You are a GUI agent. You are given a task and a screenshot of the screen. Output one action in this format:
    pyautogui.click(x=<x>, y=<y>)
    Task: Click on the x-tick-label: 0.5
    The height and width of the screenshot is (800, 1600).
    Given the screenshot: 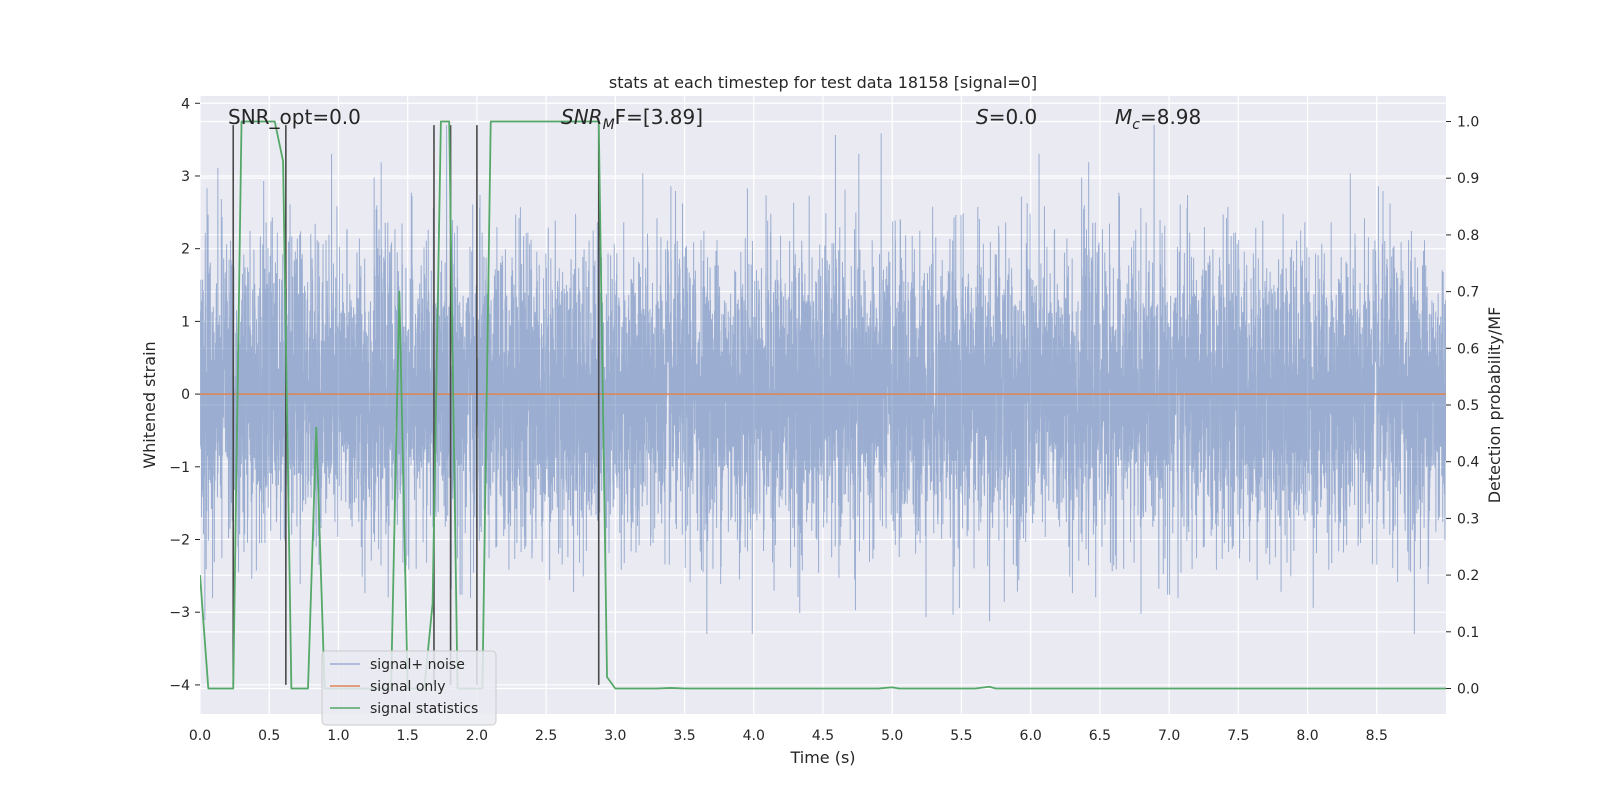 What is the action you would take?
    pyautogui.click(x=269, y=736)
    